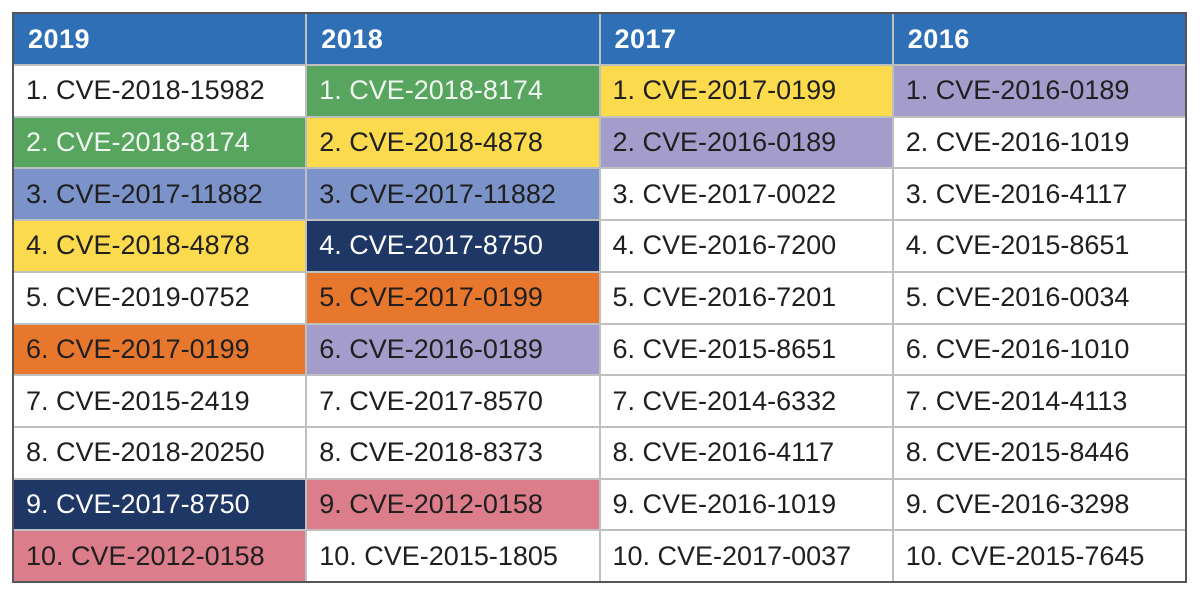 The image size is (1200, 596). Describe the element at coordinates (746, 297) in the screenshot. I see `table-cell: 5. CVE-2016-7201` at that location.